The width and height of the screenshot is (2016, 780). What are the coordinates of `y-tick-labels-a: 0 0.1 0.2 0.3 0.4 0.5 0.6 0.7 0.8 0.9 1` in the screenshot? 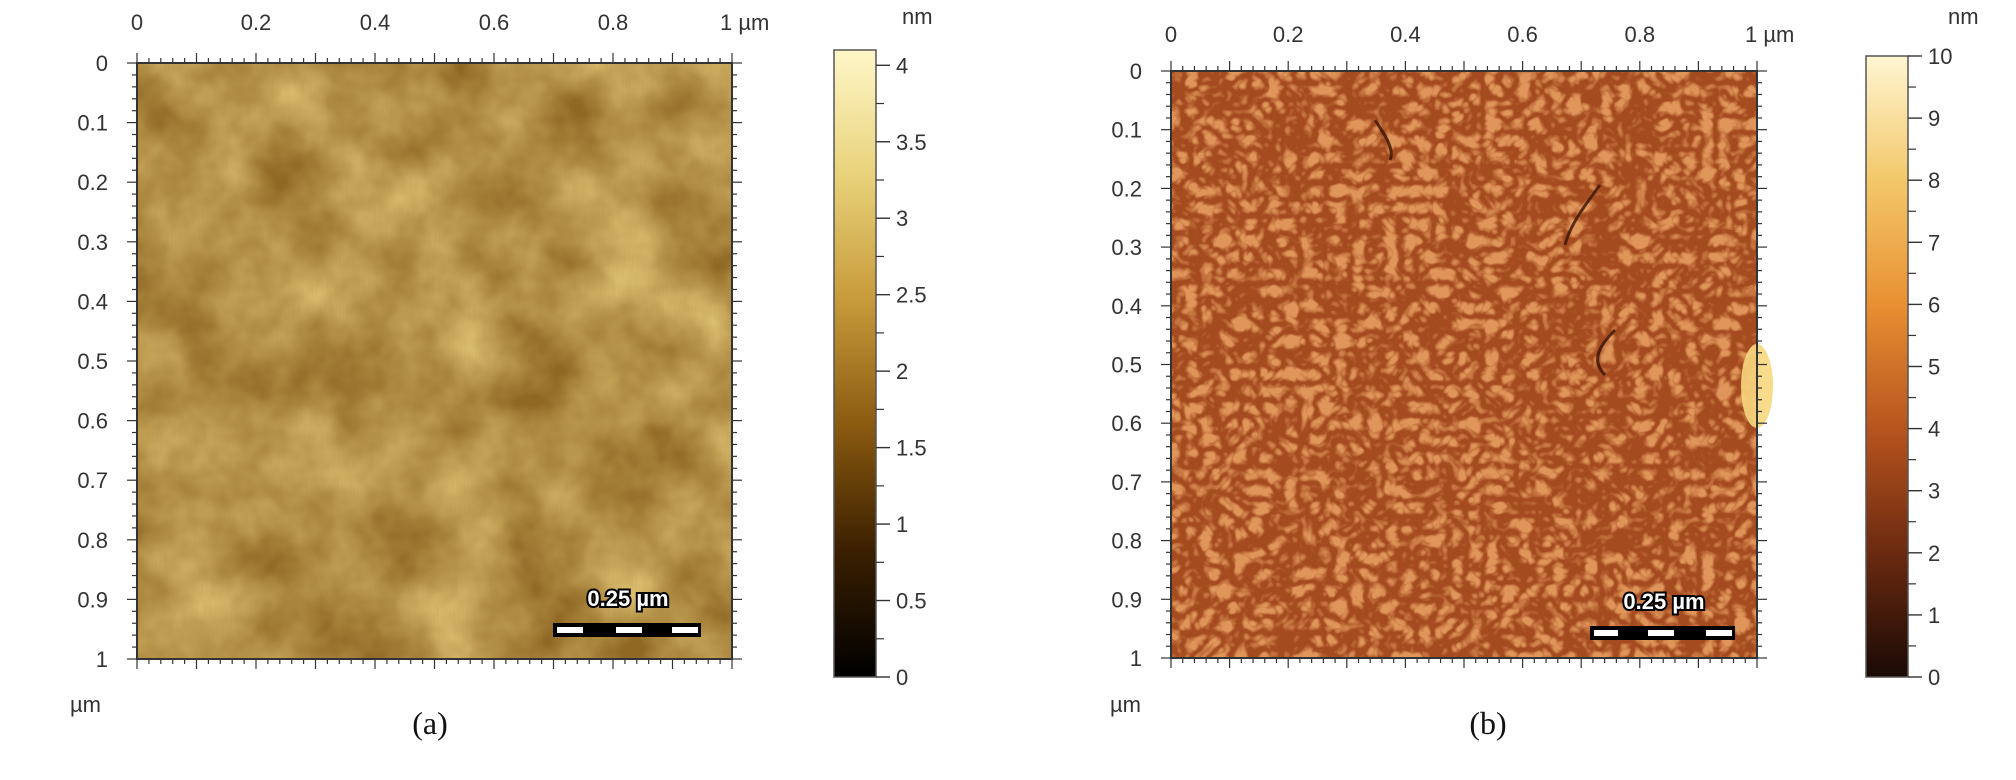 It's located at (92, 361).